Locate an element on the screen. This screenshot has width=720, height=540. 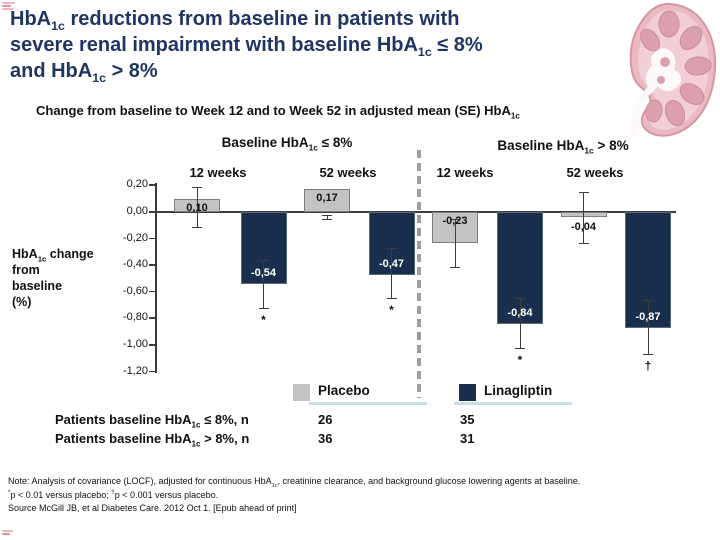
data-bar-placebo is located at coordinates (327, 200).